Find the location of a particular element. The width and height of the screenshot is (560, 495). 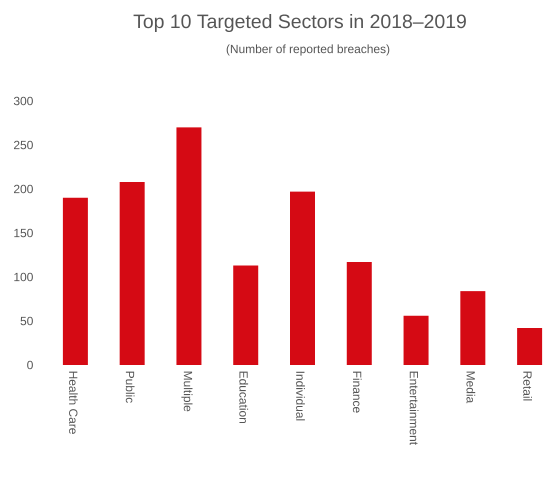

chart-subtitle: (Number of reported breaches) is located at coordinates (308, 50).